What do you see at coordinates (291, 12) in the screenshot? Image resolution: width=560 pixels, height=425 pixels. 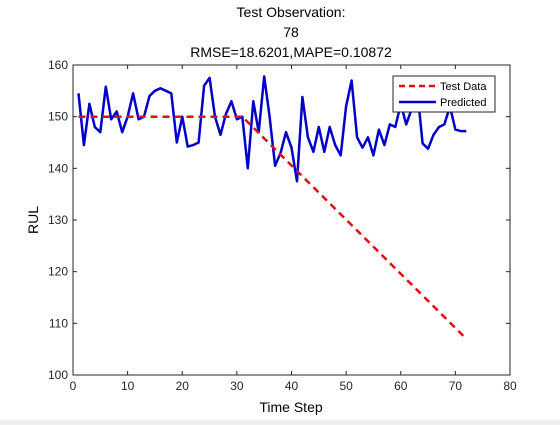 I see `title-line-1: Test Observation:` at bounding box center [291, 12].